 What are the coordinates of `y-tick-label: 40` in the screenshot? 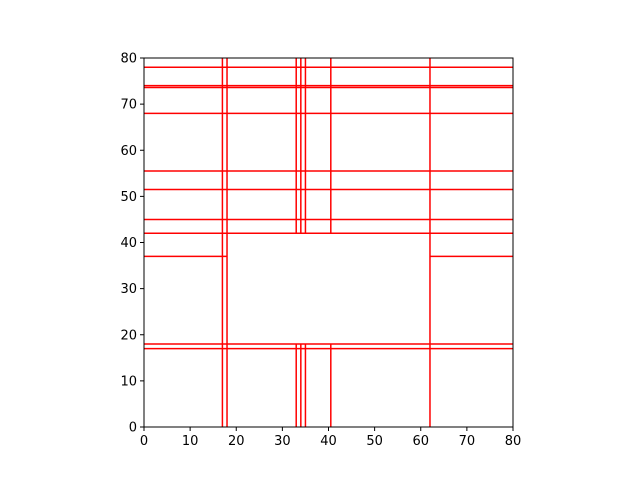 It's located at (128, 243).